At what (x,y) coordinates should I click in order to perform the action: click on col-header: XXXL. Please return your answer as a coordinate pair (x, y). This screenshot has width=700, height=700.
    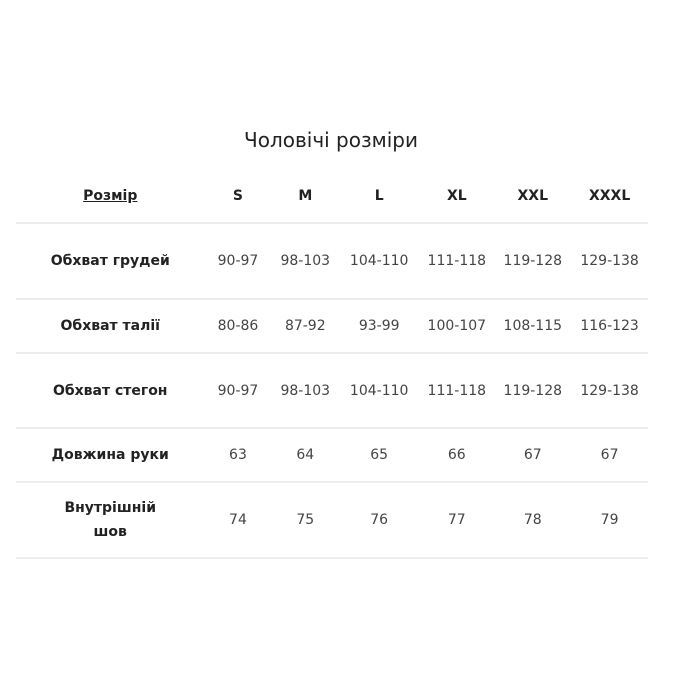
    Looking at the image, I should click on (609, 196).